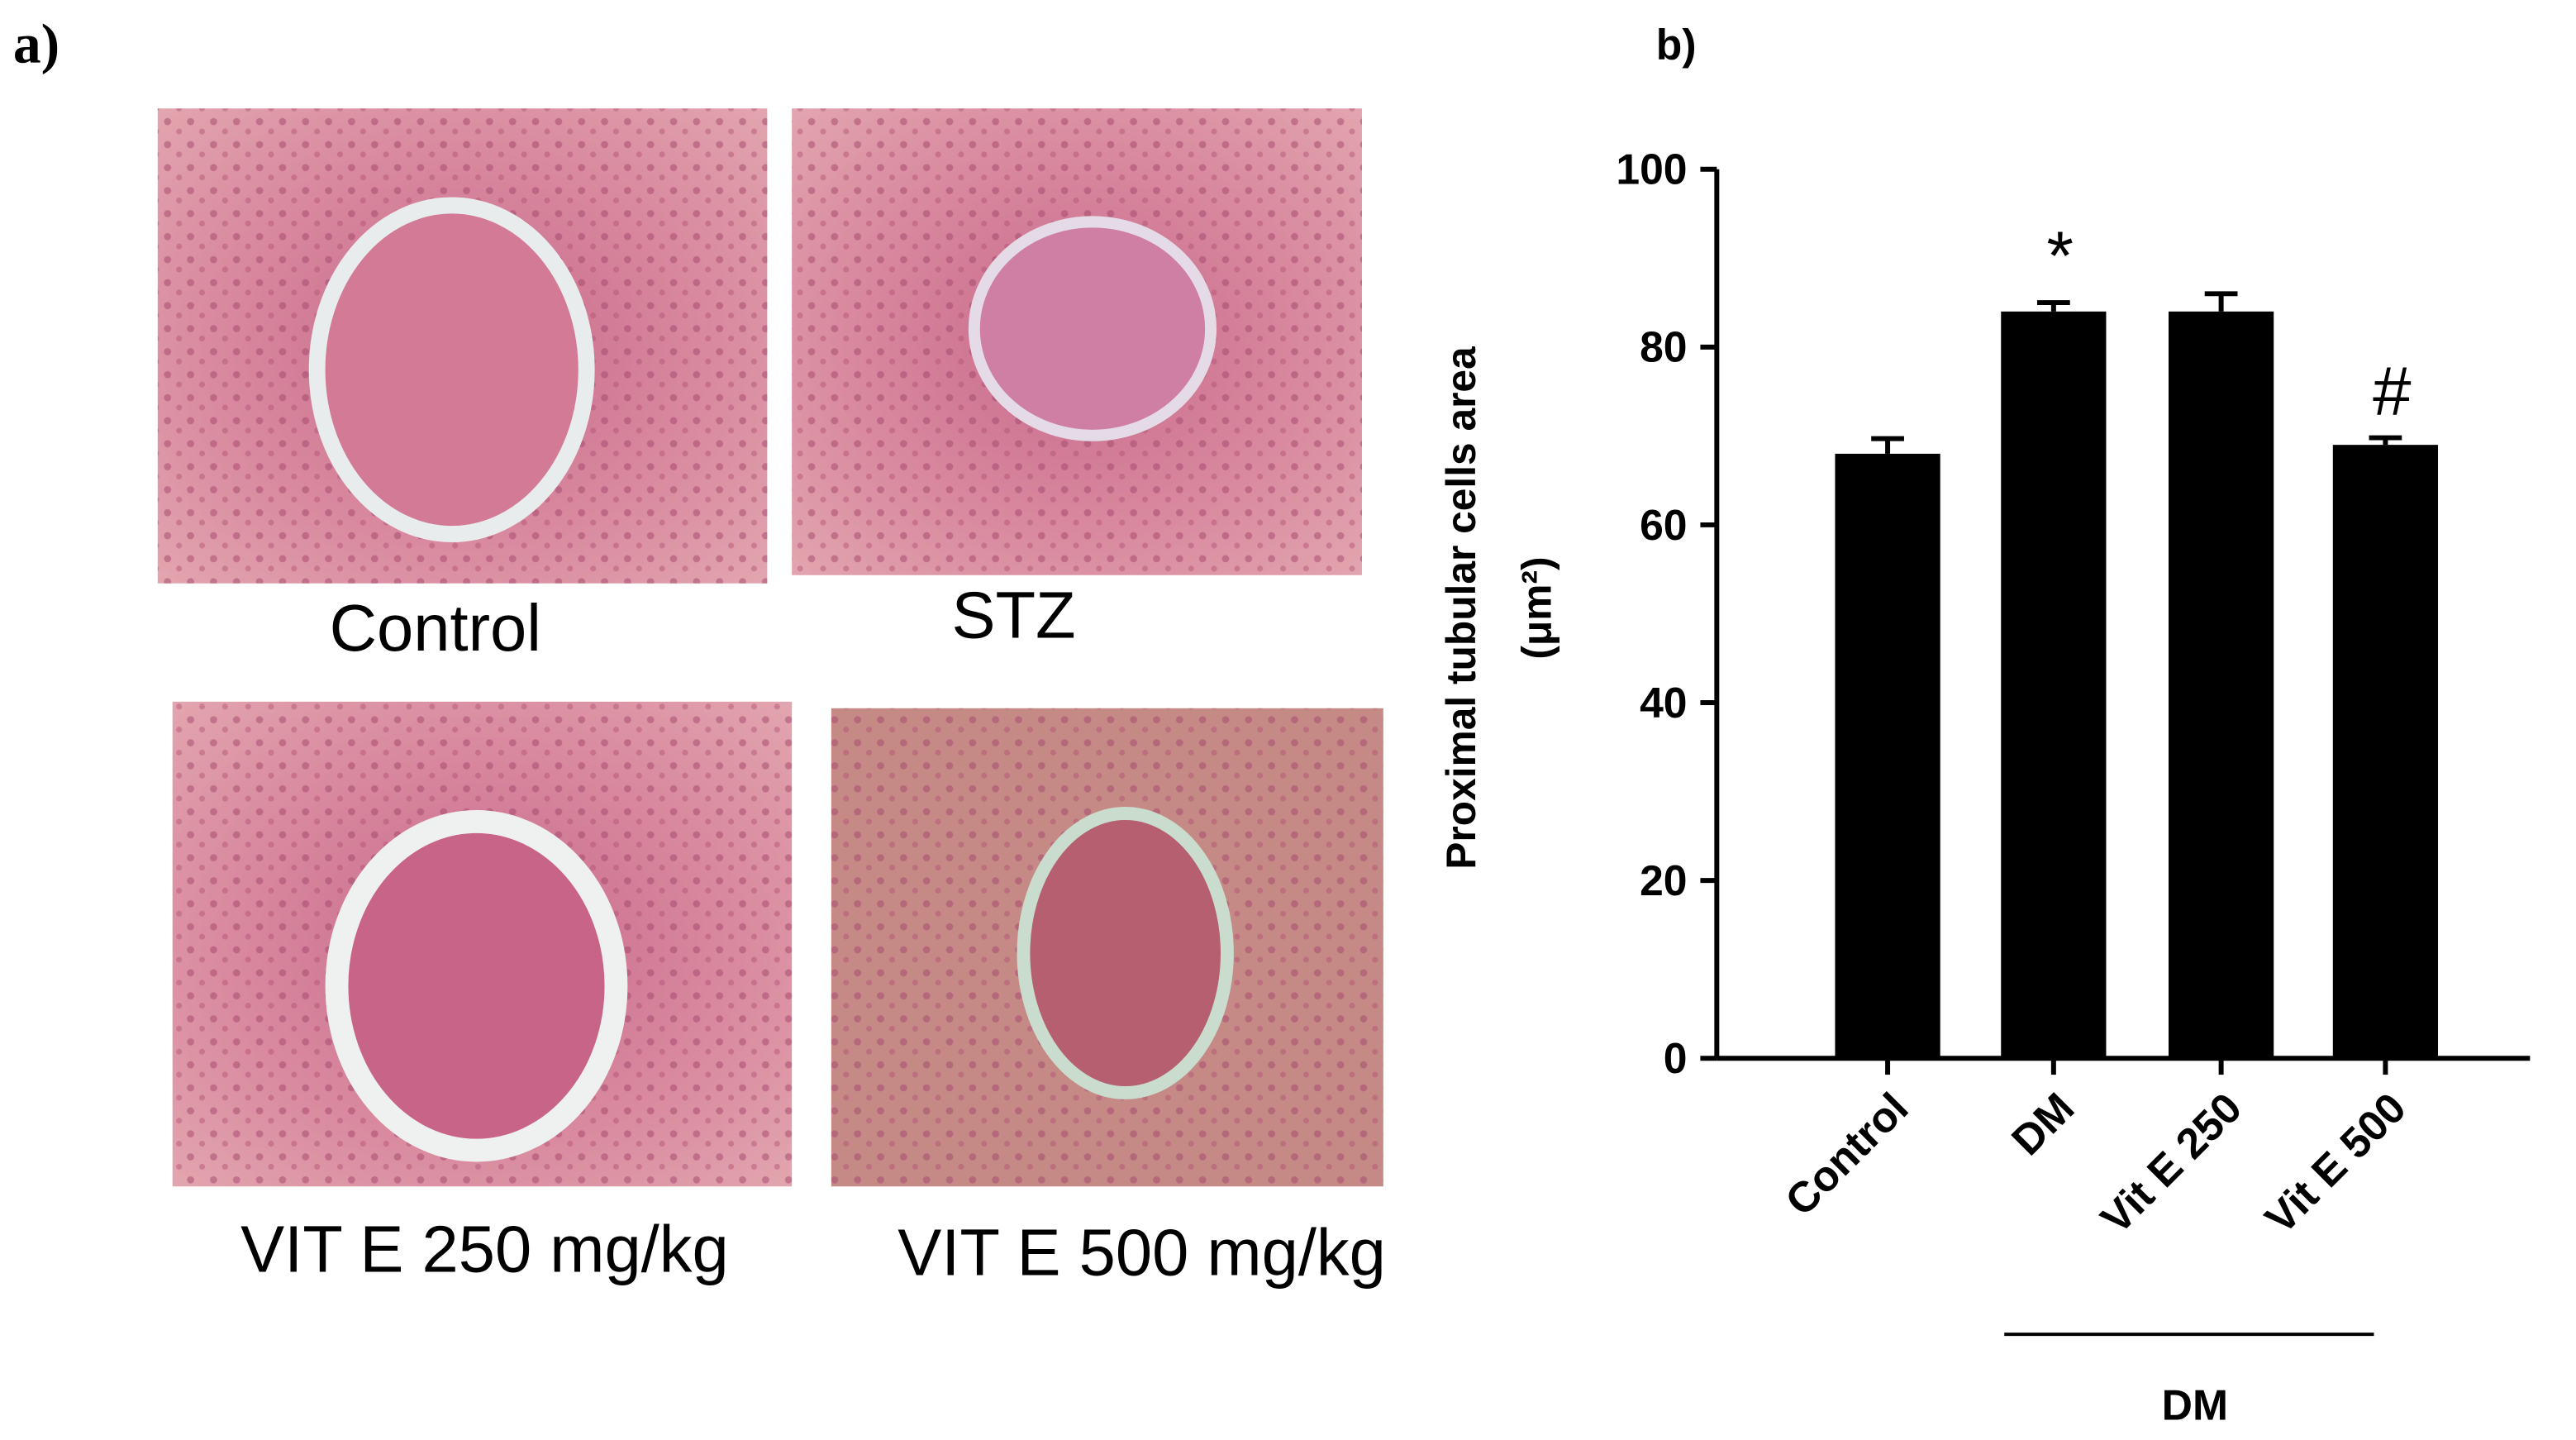  I want to click on image-caption: STZ, so click(1013, 614).